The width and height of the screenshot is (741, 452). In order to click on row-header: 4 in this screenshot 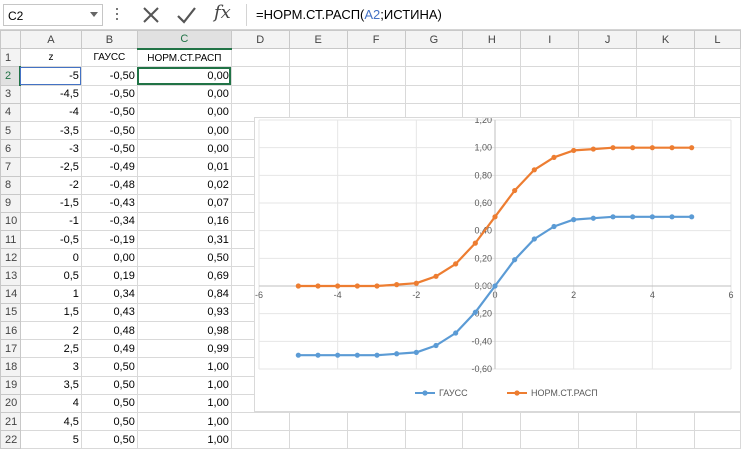, I will do `click(10, 112)`.